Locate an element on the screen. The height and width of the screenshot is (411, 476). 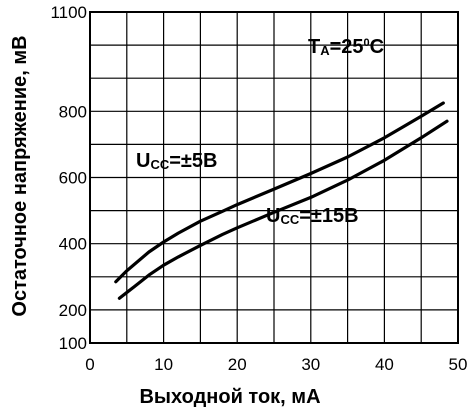
y-tick-label-1100: 1100 is located at coordinates (68, 12).